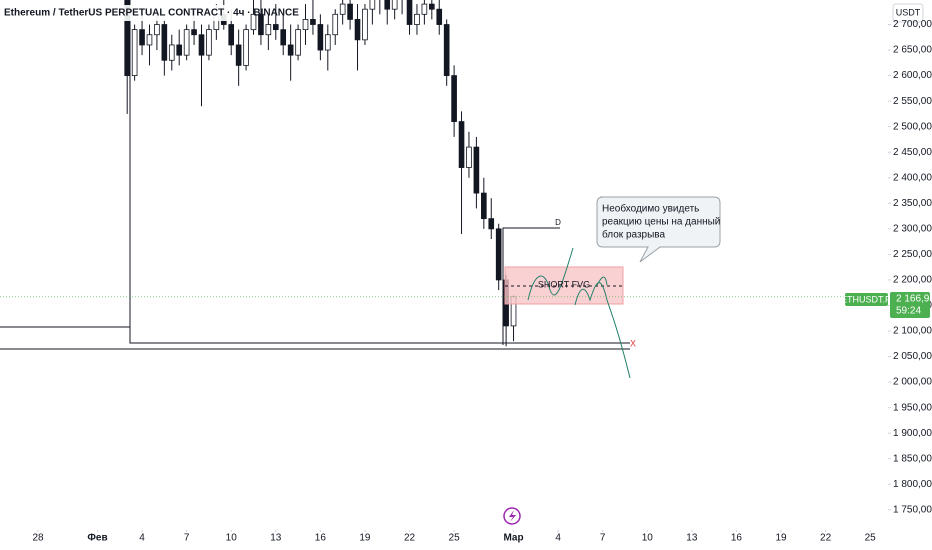 Image resolution: width=932 pixels, height=550 pixels. What do you see at coordinates (912, 458) in the screenshot?
I see `y-tick-label: 1 850,00` at bounding box center [912, 458].